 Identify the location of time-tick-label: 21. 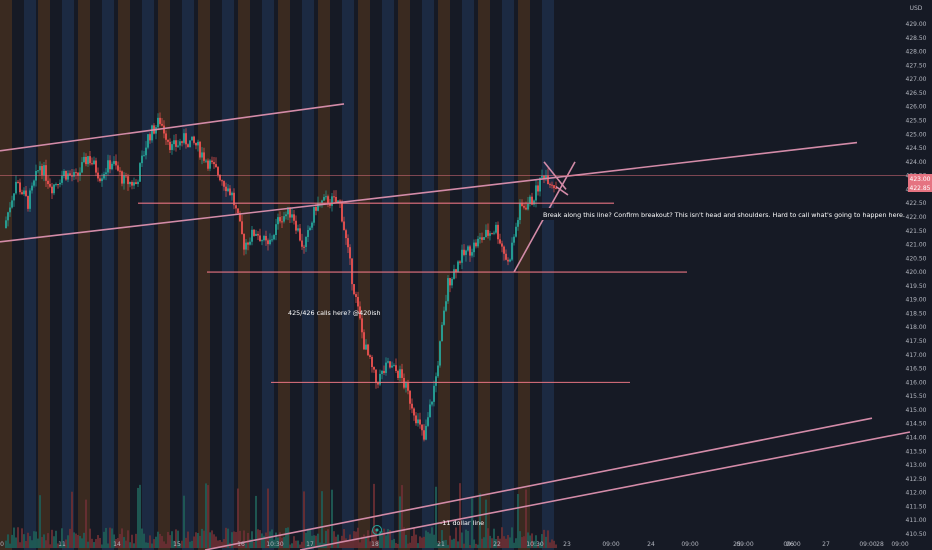
(441, 544).